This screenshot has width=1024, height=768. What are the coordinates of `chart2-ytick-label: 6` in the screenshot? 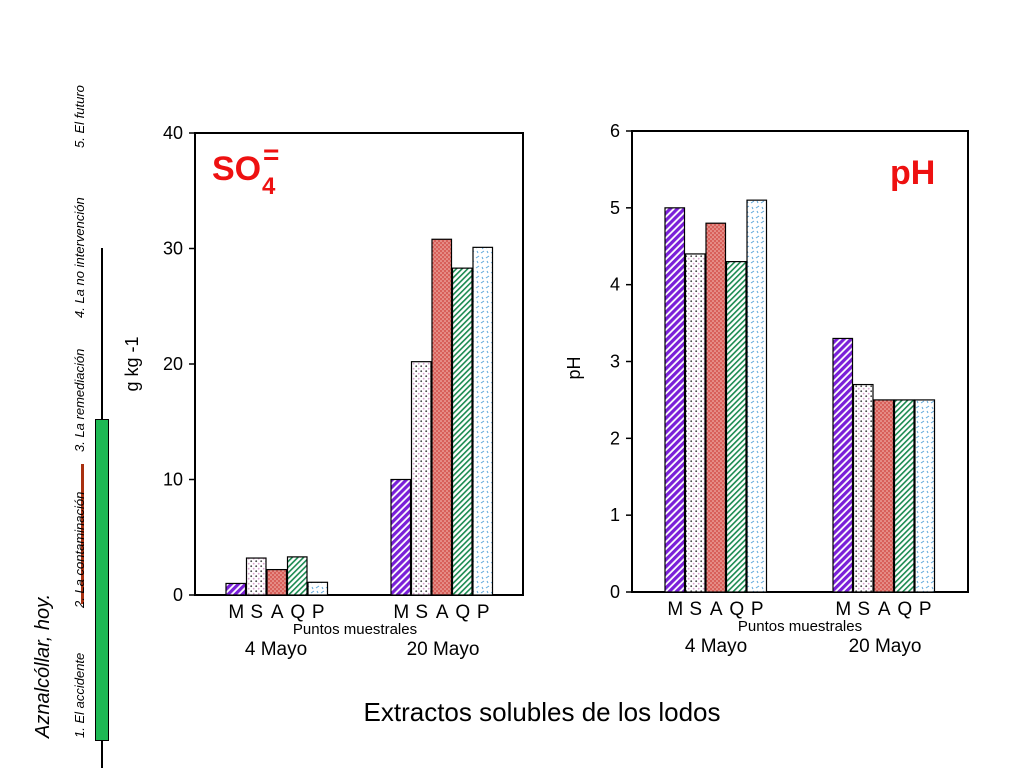 It's located at (615, 131).